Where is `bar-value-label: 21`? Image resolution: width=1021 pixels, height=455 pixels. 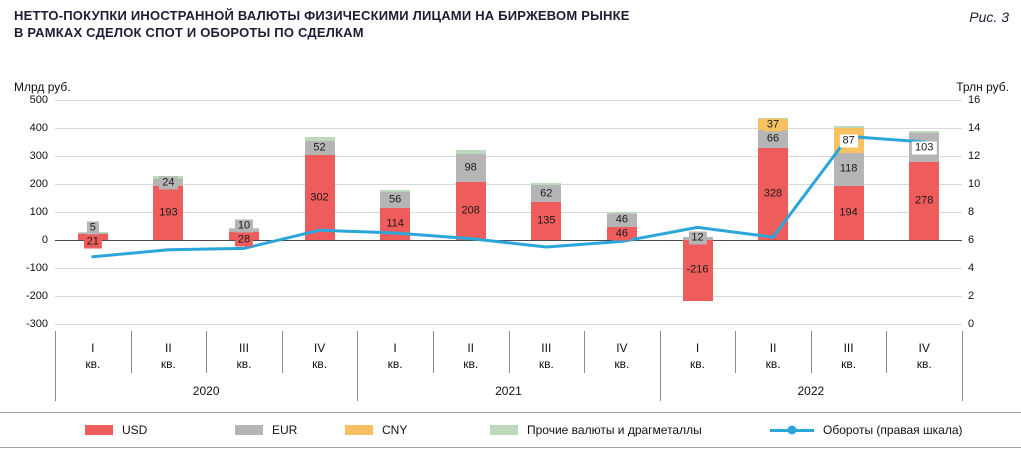 bar-value-label: 21 is located at coordinates (92, 242).